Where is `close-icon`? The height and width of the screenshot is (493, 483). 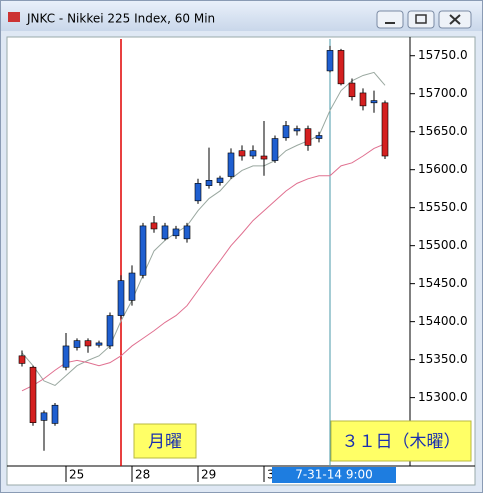 close-icon is located at coordinates (455, 19).